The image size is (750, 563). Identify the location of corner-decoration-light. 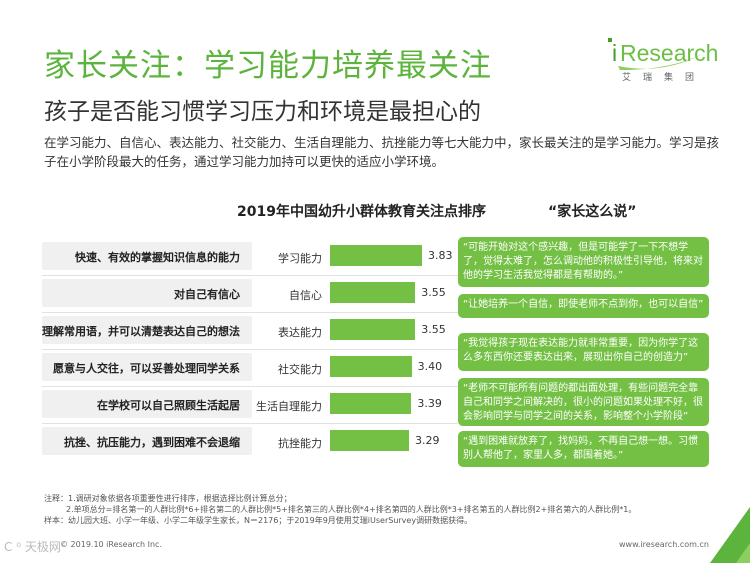
(743, 553).